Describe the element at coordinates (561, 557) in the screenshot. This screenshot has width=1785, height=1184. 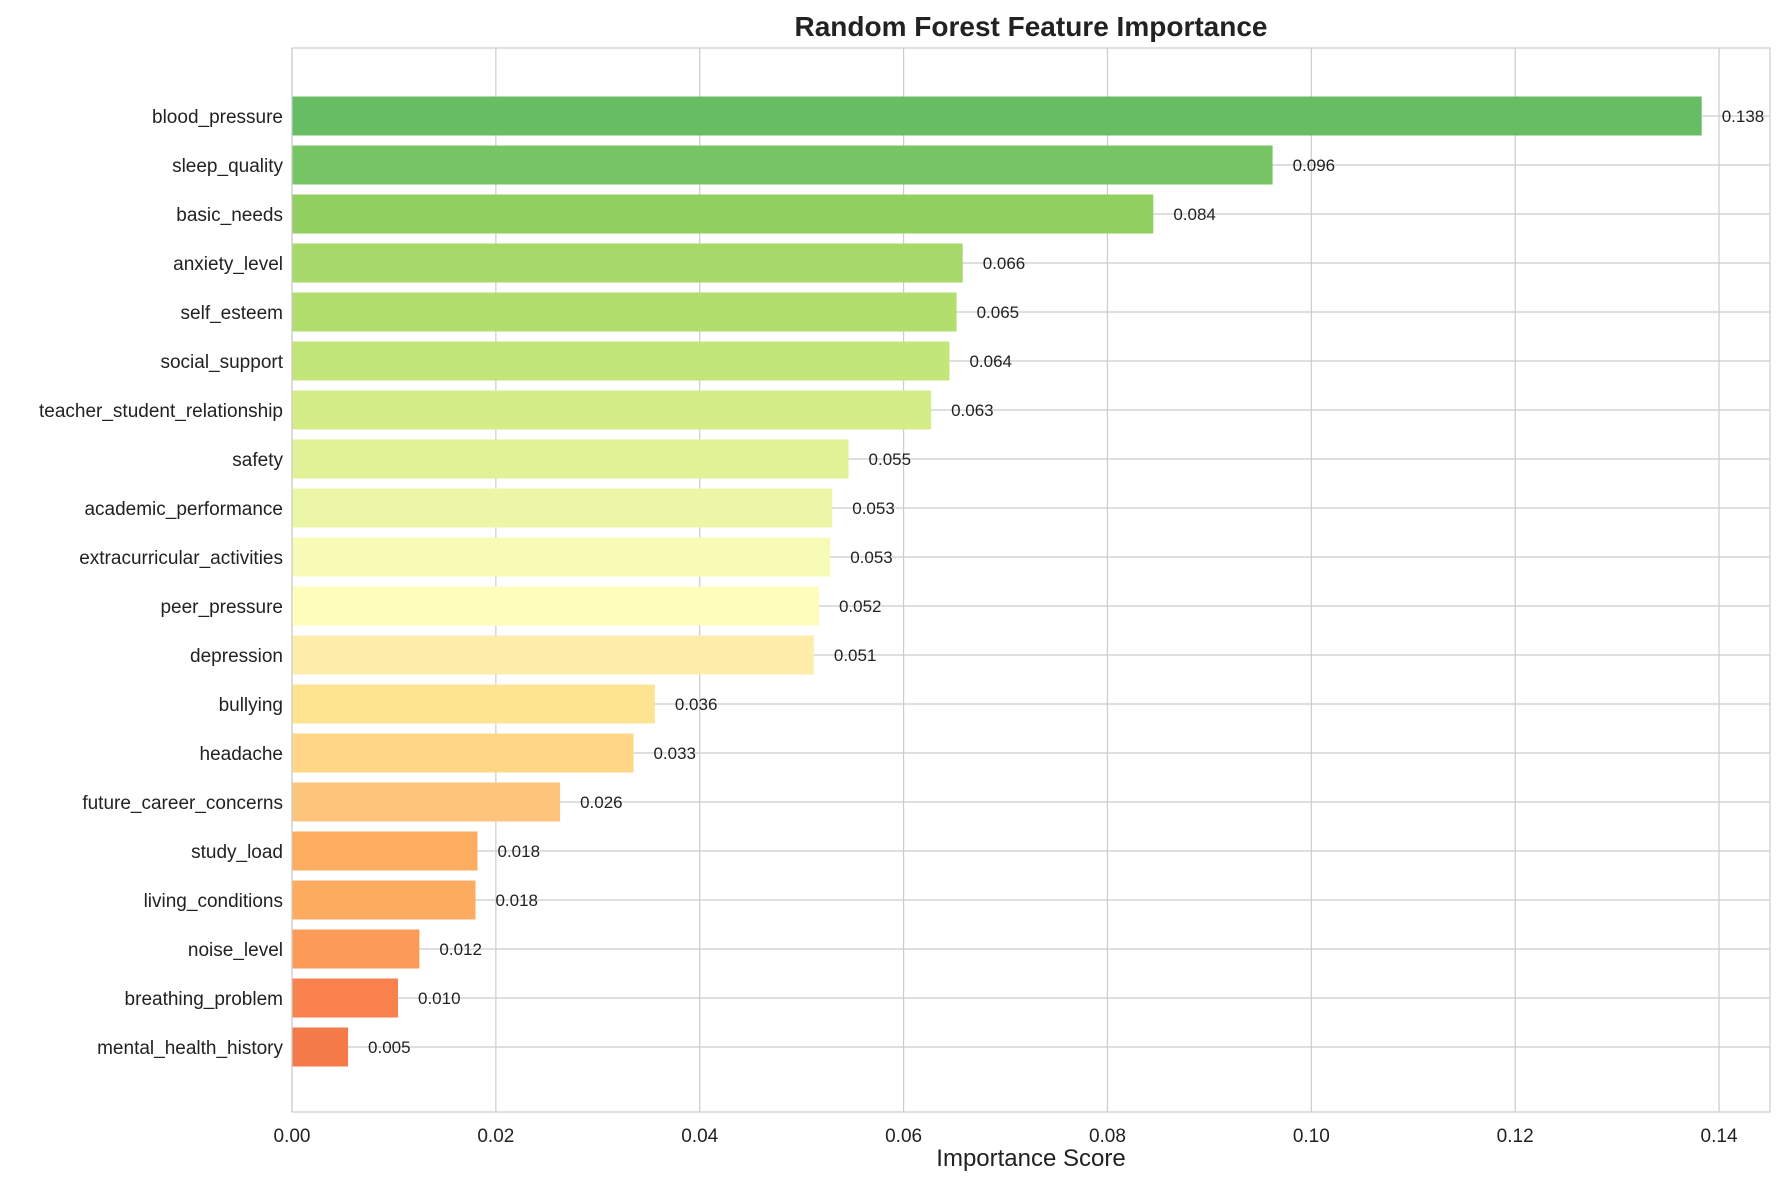
I see `bar-extracurricular-activities` at that location.